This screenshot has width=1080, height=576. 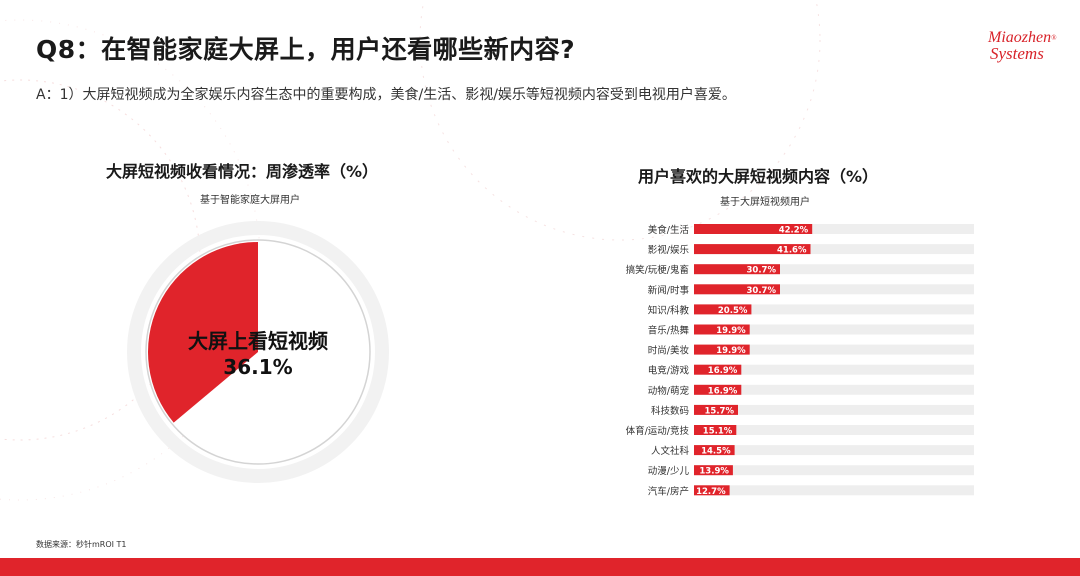 I want to click on bar-category-label: 知识/科教, so click(x=669, y=310).